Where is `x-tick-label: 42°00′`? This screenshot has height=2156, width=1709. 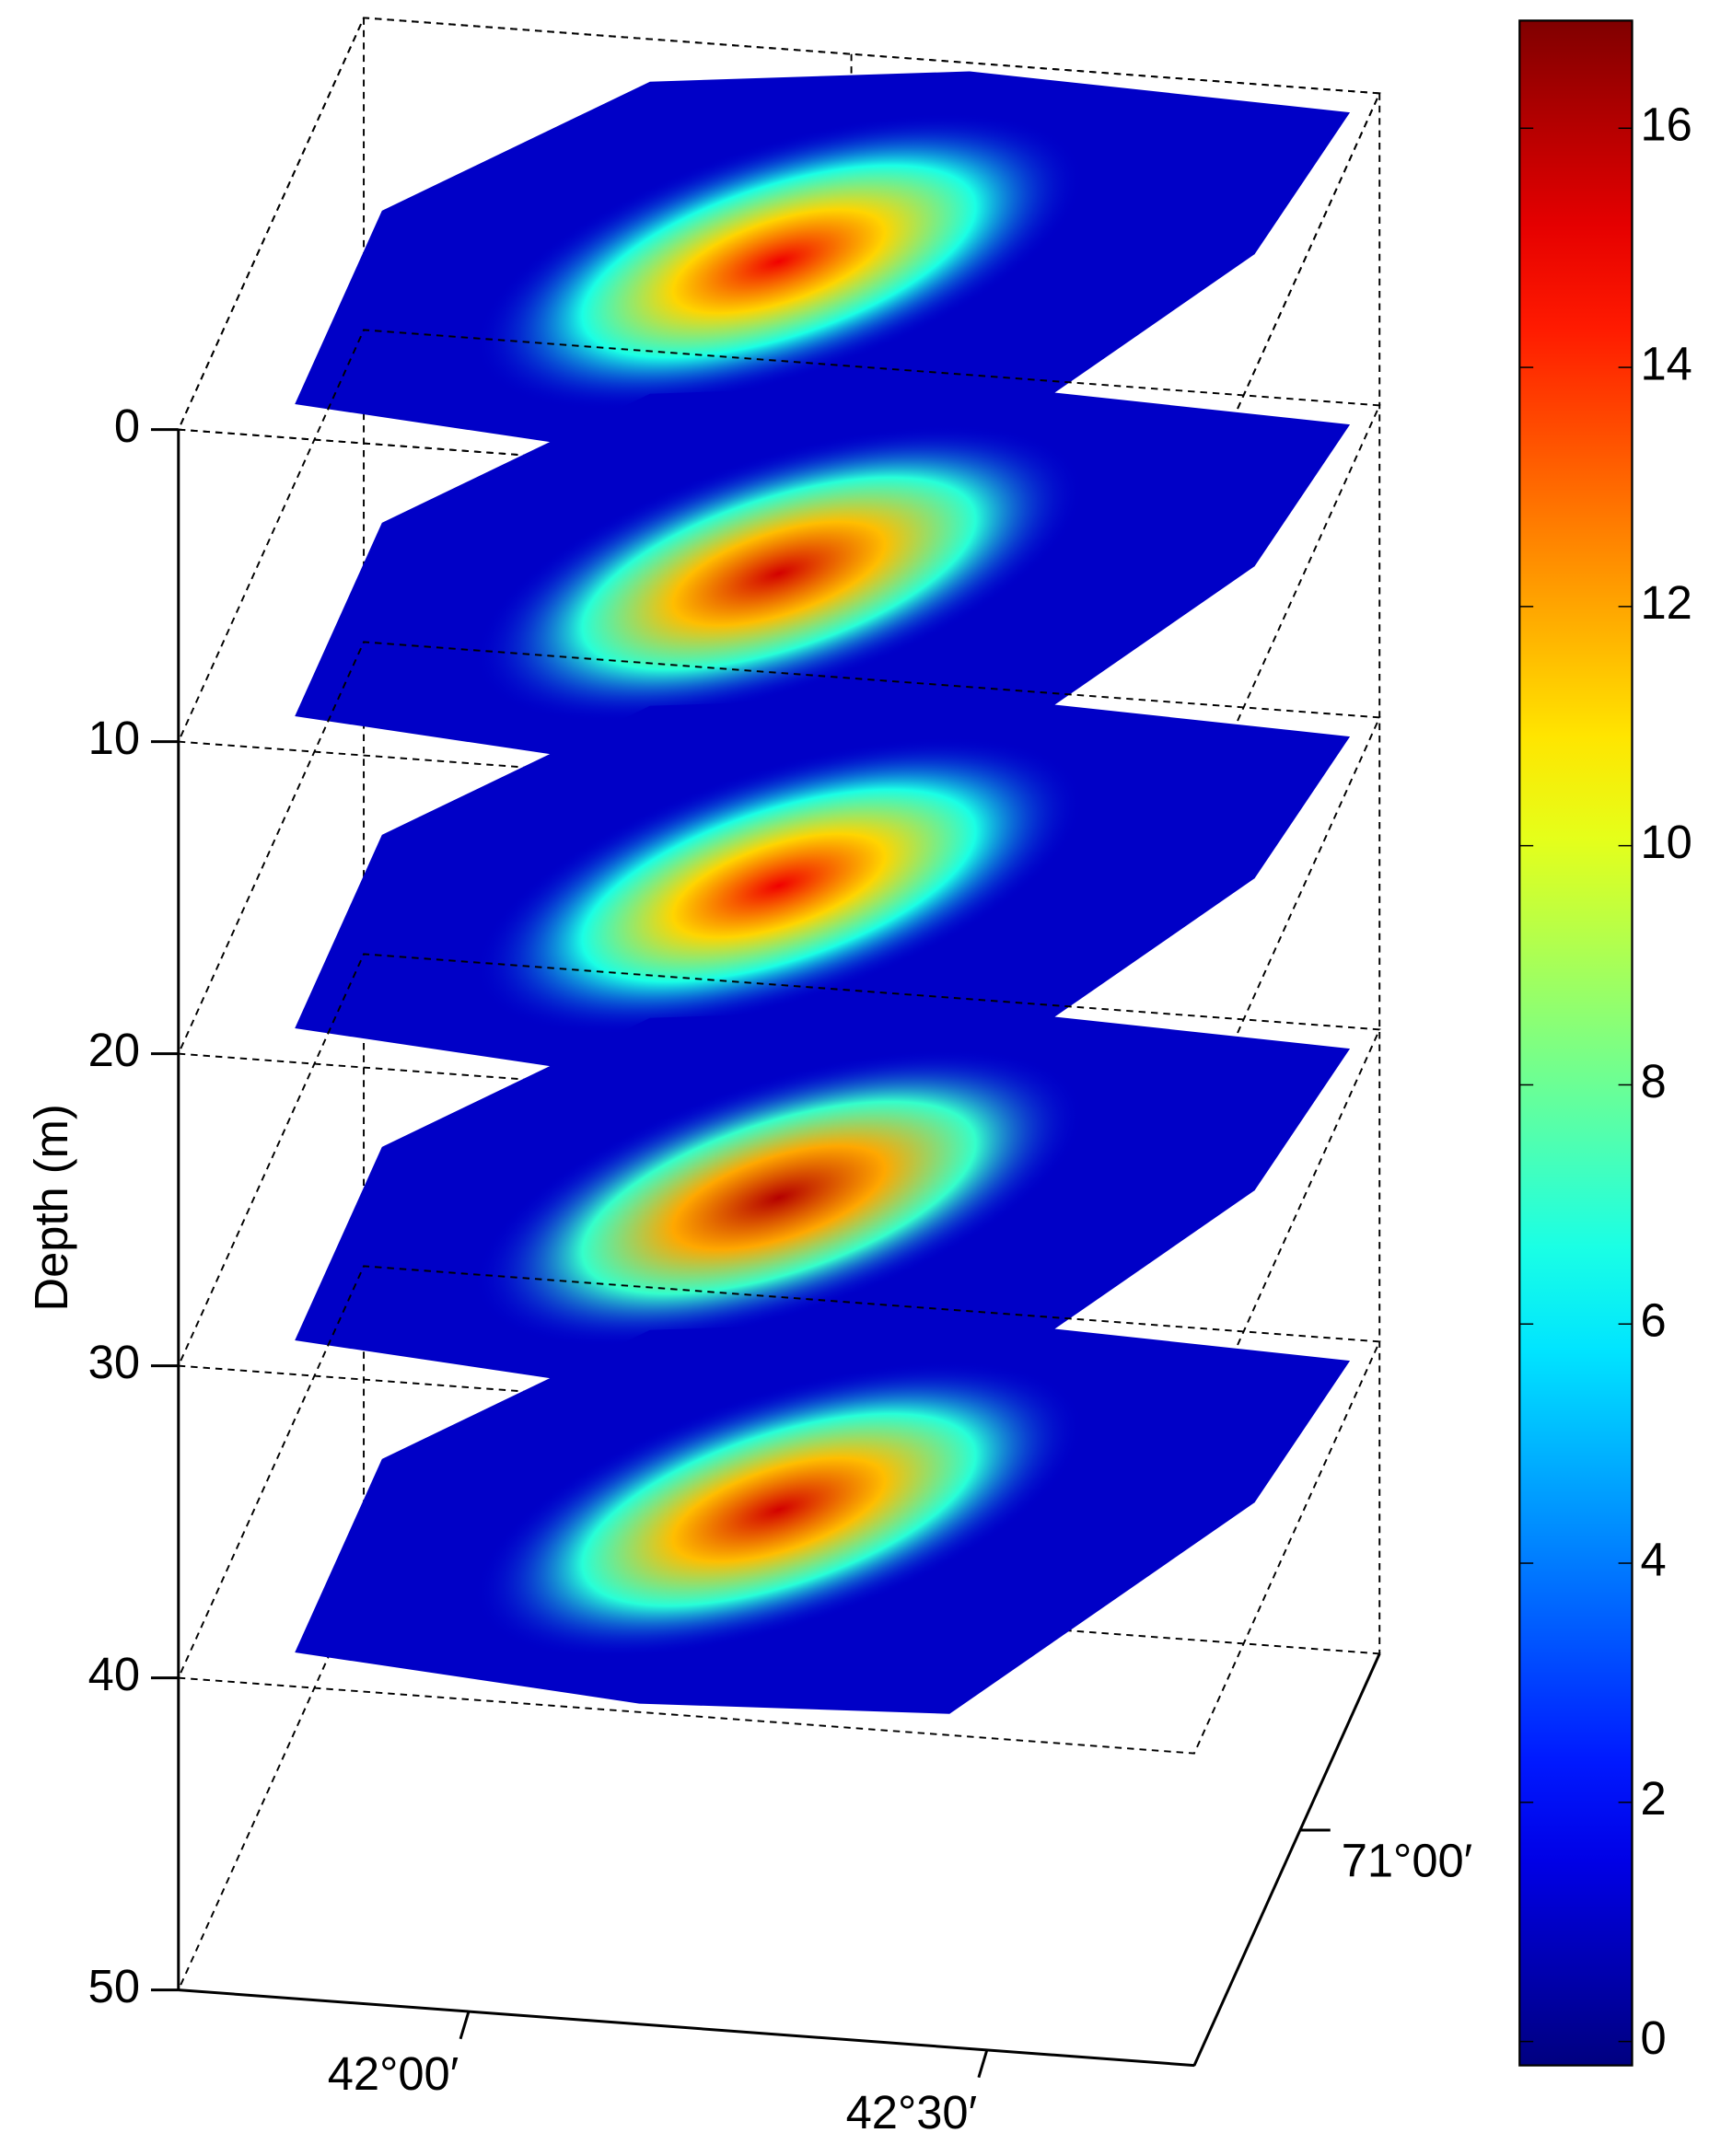 x-tick-label: 42°00′ is located at coordinates (393, 2073).